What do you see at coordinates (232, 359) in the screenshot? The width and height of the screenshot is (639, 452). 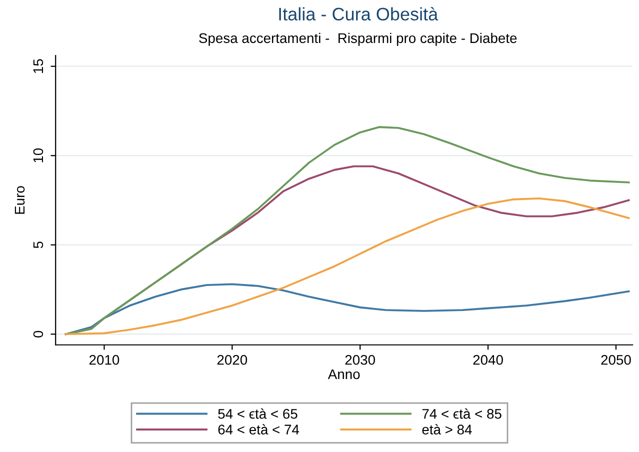 I see `x-tick-label: 2020` at bounding box center [232, 359].